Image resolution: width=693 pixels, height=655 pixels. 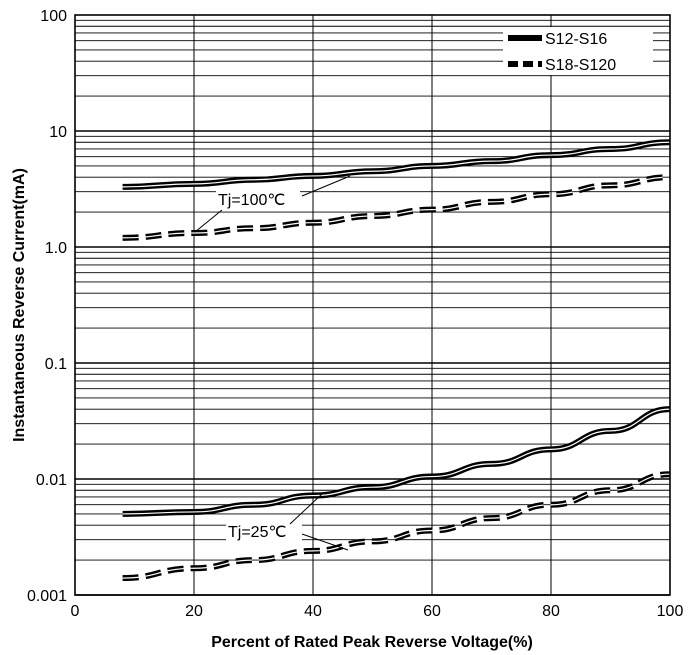 What do you see at coordinates (257, 532) in the screenshot?
I see `annotation-tj25-label: Tj=25℃` at bounding box center [257, 532].